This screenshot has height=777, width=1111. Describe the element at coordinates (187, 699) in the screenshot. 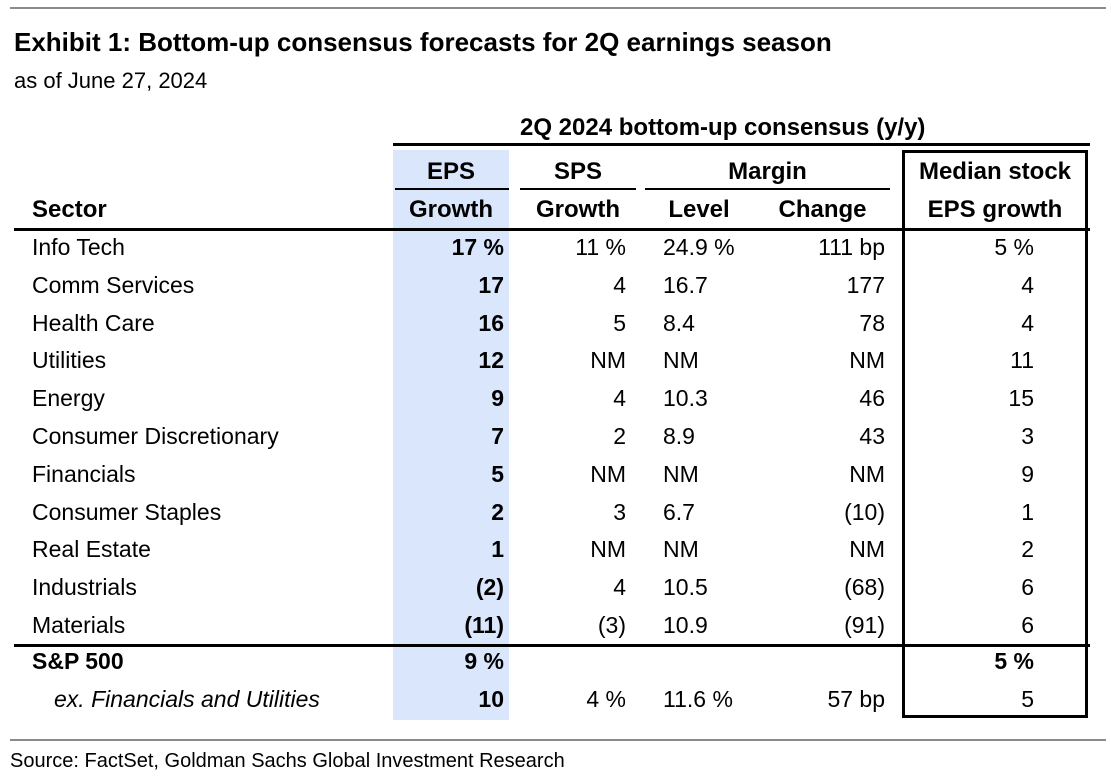

I see `cell-sector: ex. Financials and Utilities` at that location.